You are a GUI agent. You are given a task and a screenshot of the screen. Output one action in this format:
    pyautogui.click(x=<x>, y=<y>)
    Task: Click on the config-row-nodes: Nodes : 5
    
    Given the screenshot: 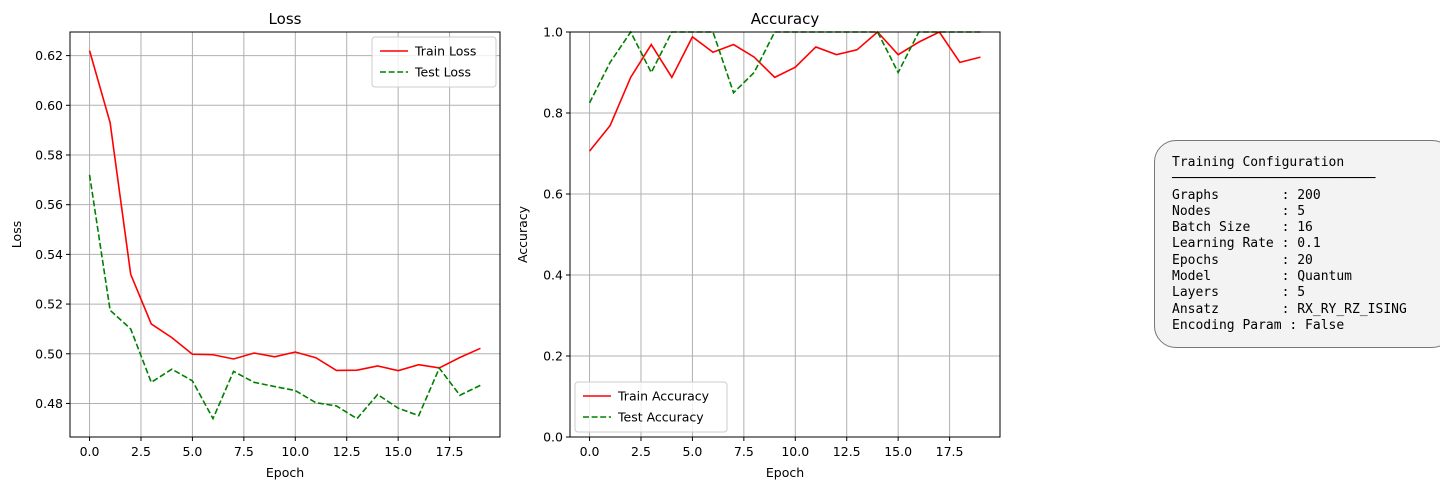 What is the action you would take?
    pyautogui.click(x=1239, y=211)
    